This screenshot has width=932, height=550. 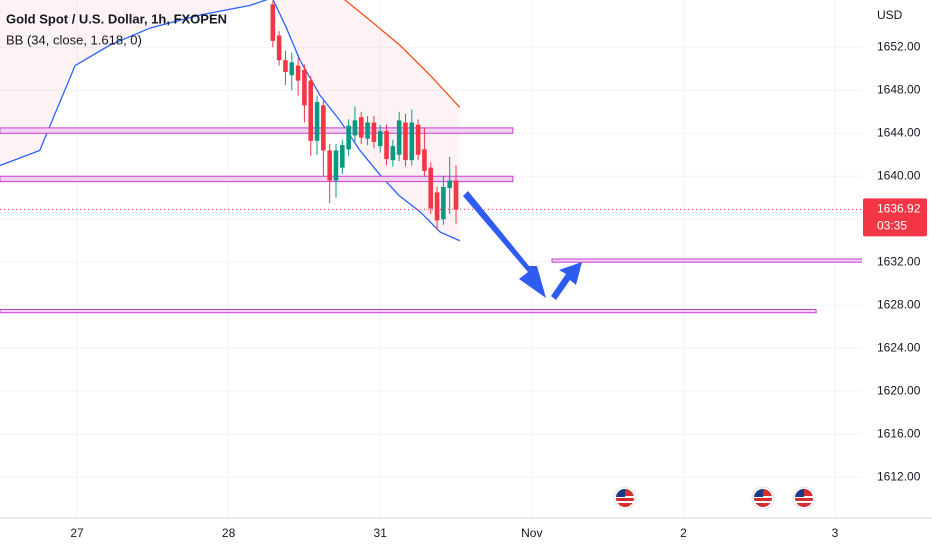 I want to click on y-tick-label: 1620.00, so click(x=899, y=390).